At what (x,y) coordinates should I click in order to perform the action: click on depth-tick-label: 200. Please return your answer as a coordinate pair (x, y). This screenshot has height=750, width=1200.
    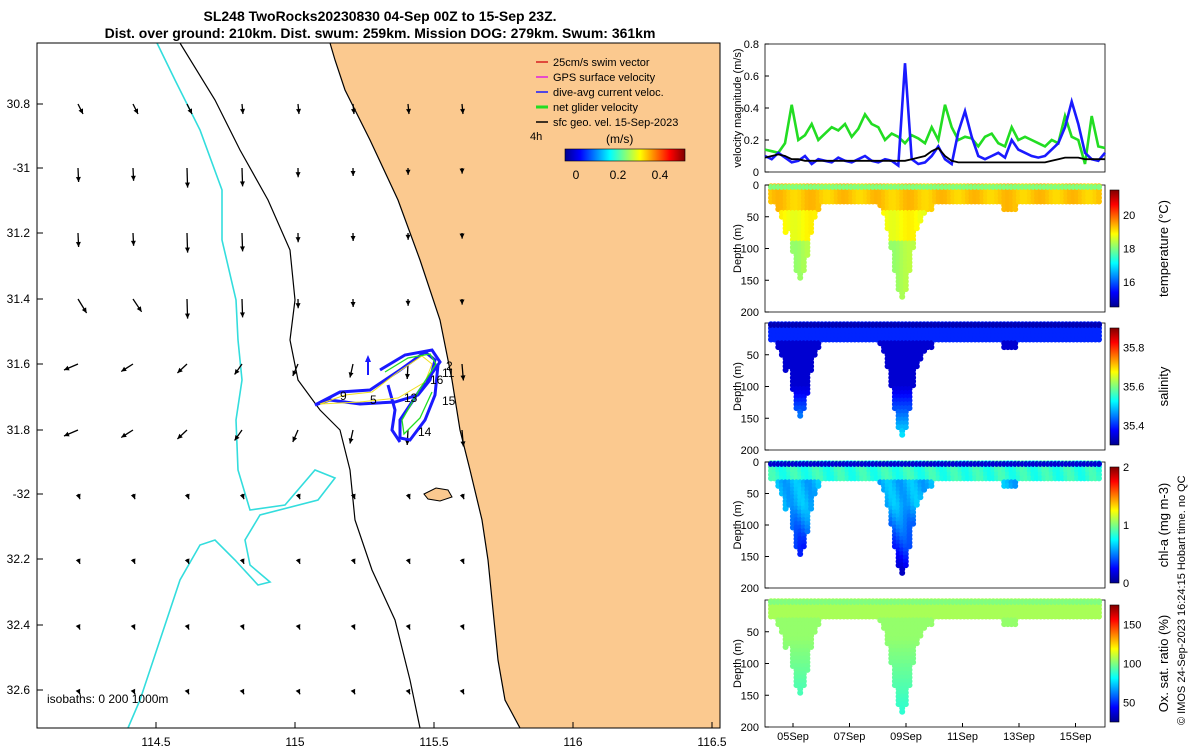
    Looking at the image, I should click on (750, 728).